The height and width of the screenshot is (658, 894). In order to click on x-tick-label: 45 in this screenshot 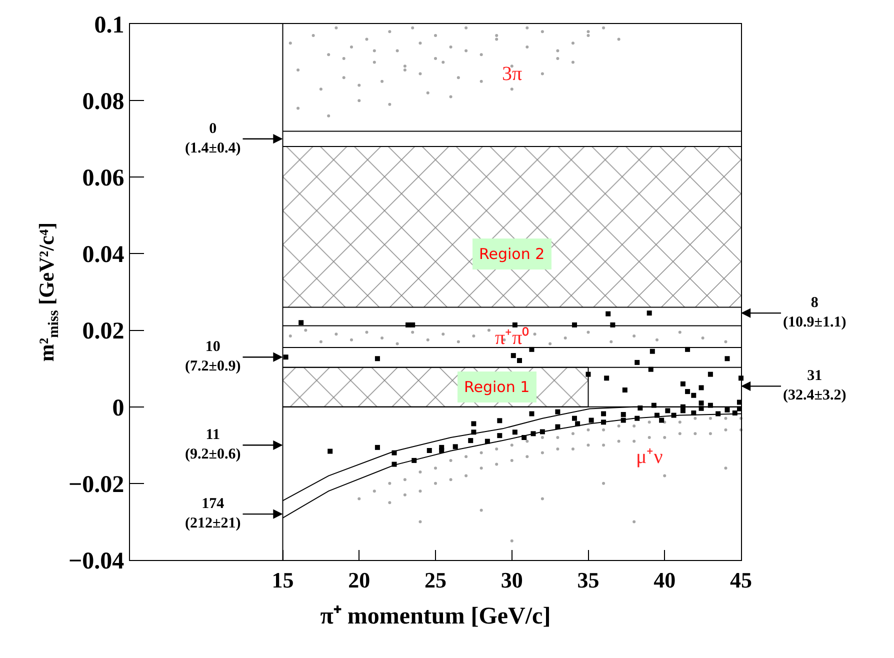, I will do `click(741, 579)`.